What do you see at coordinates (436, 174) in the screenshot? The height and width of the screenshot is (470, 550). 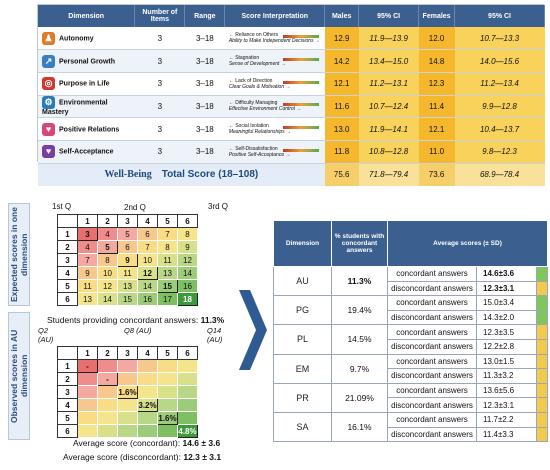 I see `total-female: 73.6` at bounding box center [436, 174].